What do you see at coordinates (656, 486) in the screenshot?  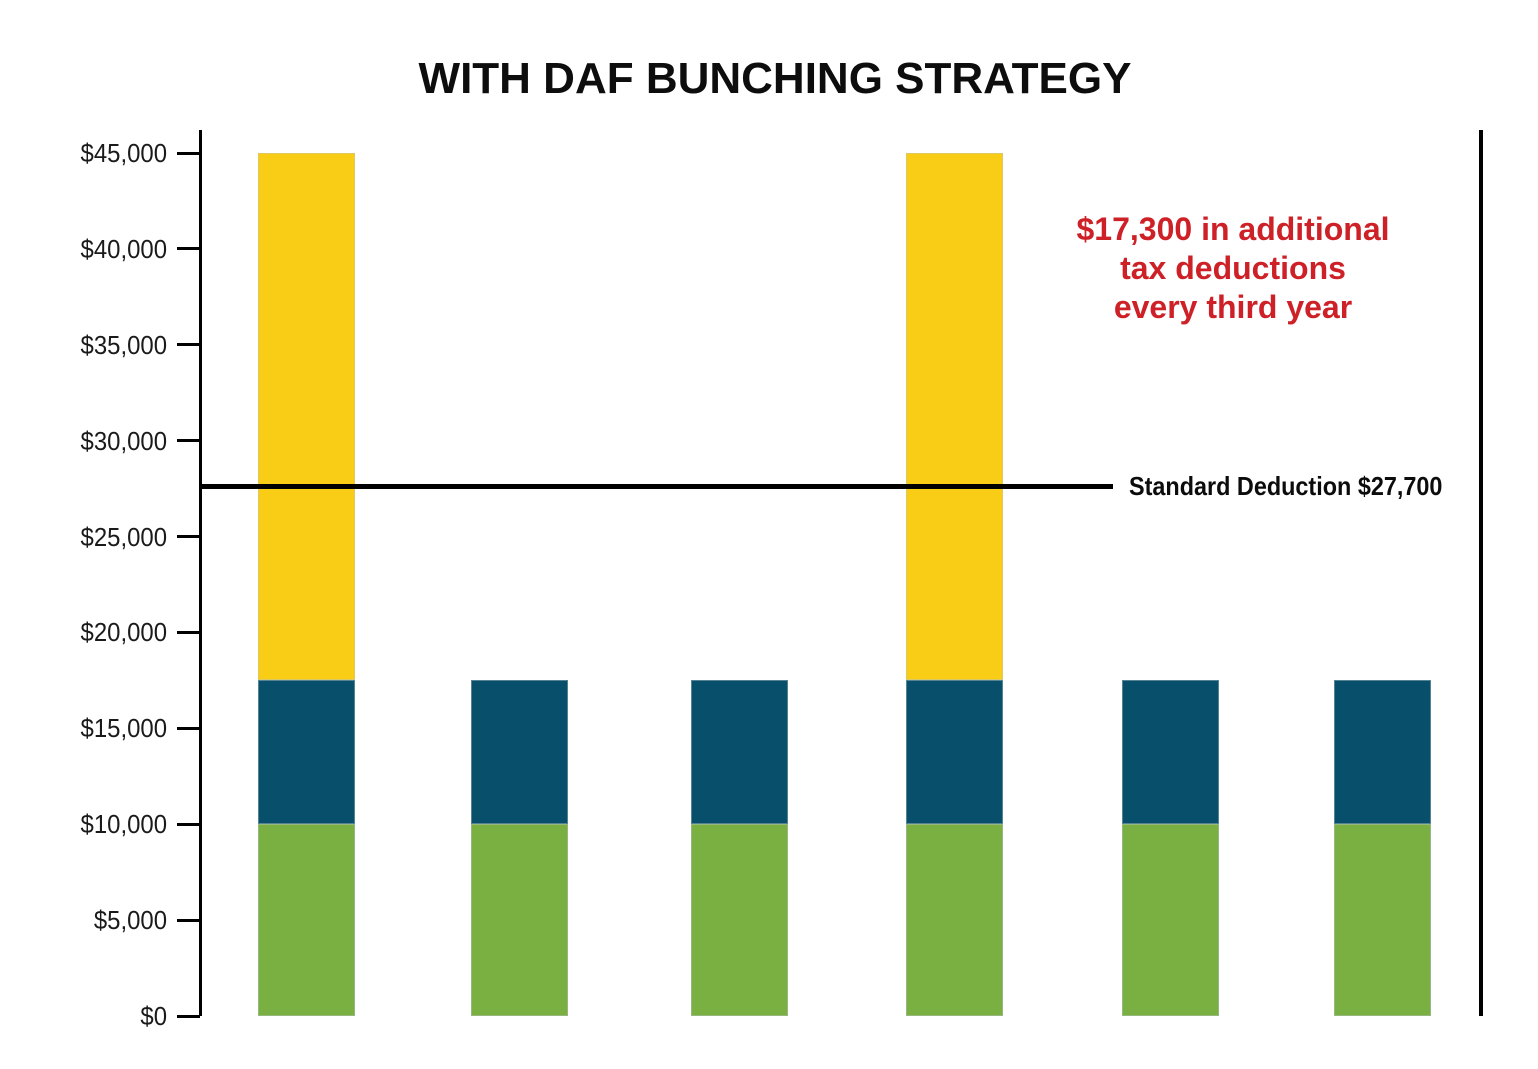 I see `standard-deduction-line` at bounding box center [656, 486].